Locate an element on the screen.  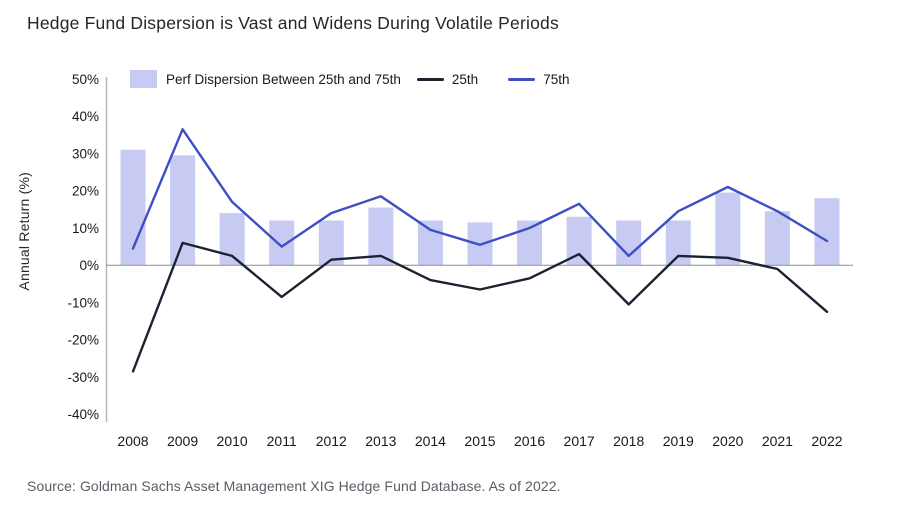
x-tick-label: 2021 is located at coordinates (777, 441).